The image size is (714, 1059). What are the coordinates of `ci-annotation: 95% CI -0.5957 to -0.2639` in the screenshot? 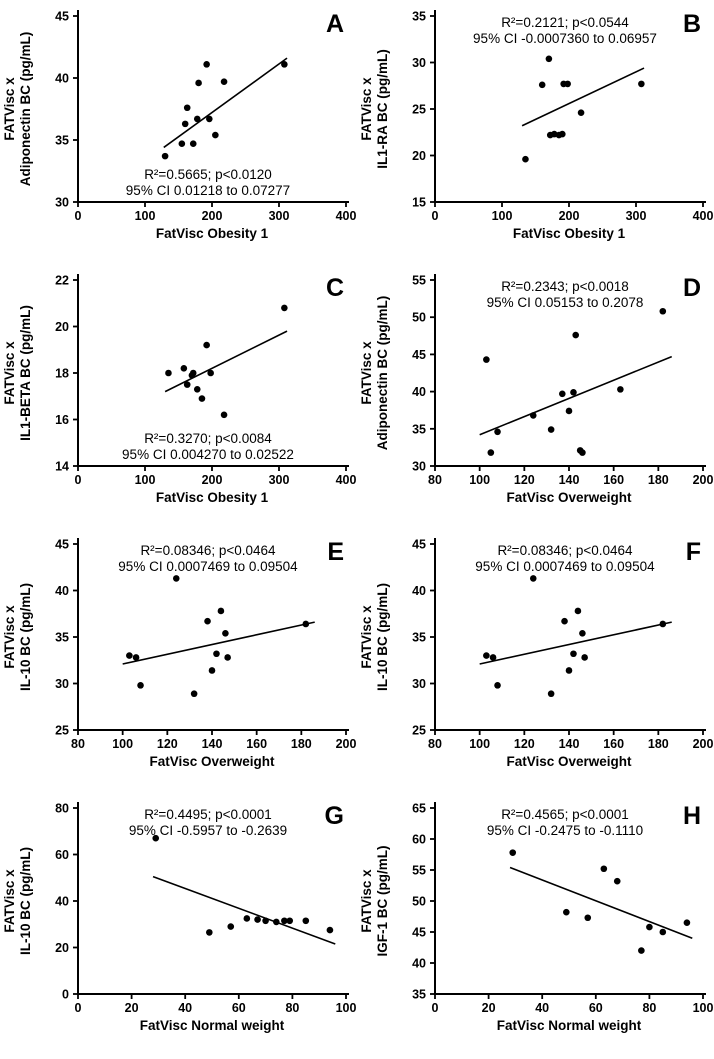 It's located at (208, 830).